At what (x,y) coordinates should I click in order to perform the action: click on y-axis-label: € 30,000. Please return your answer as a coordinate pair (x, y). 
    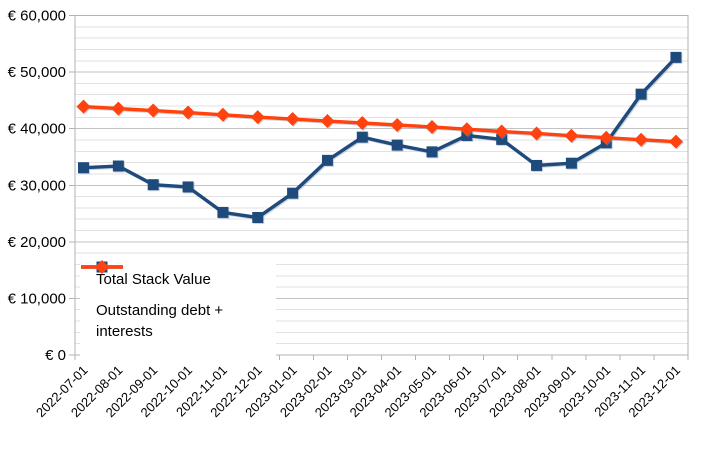
    Looking at the image, I should click on (37, 185).